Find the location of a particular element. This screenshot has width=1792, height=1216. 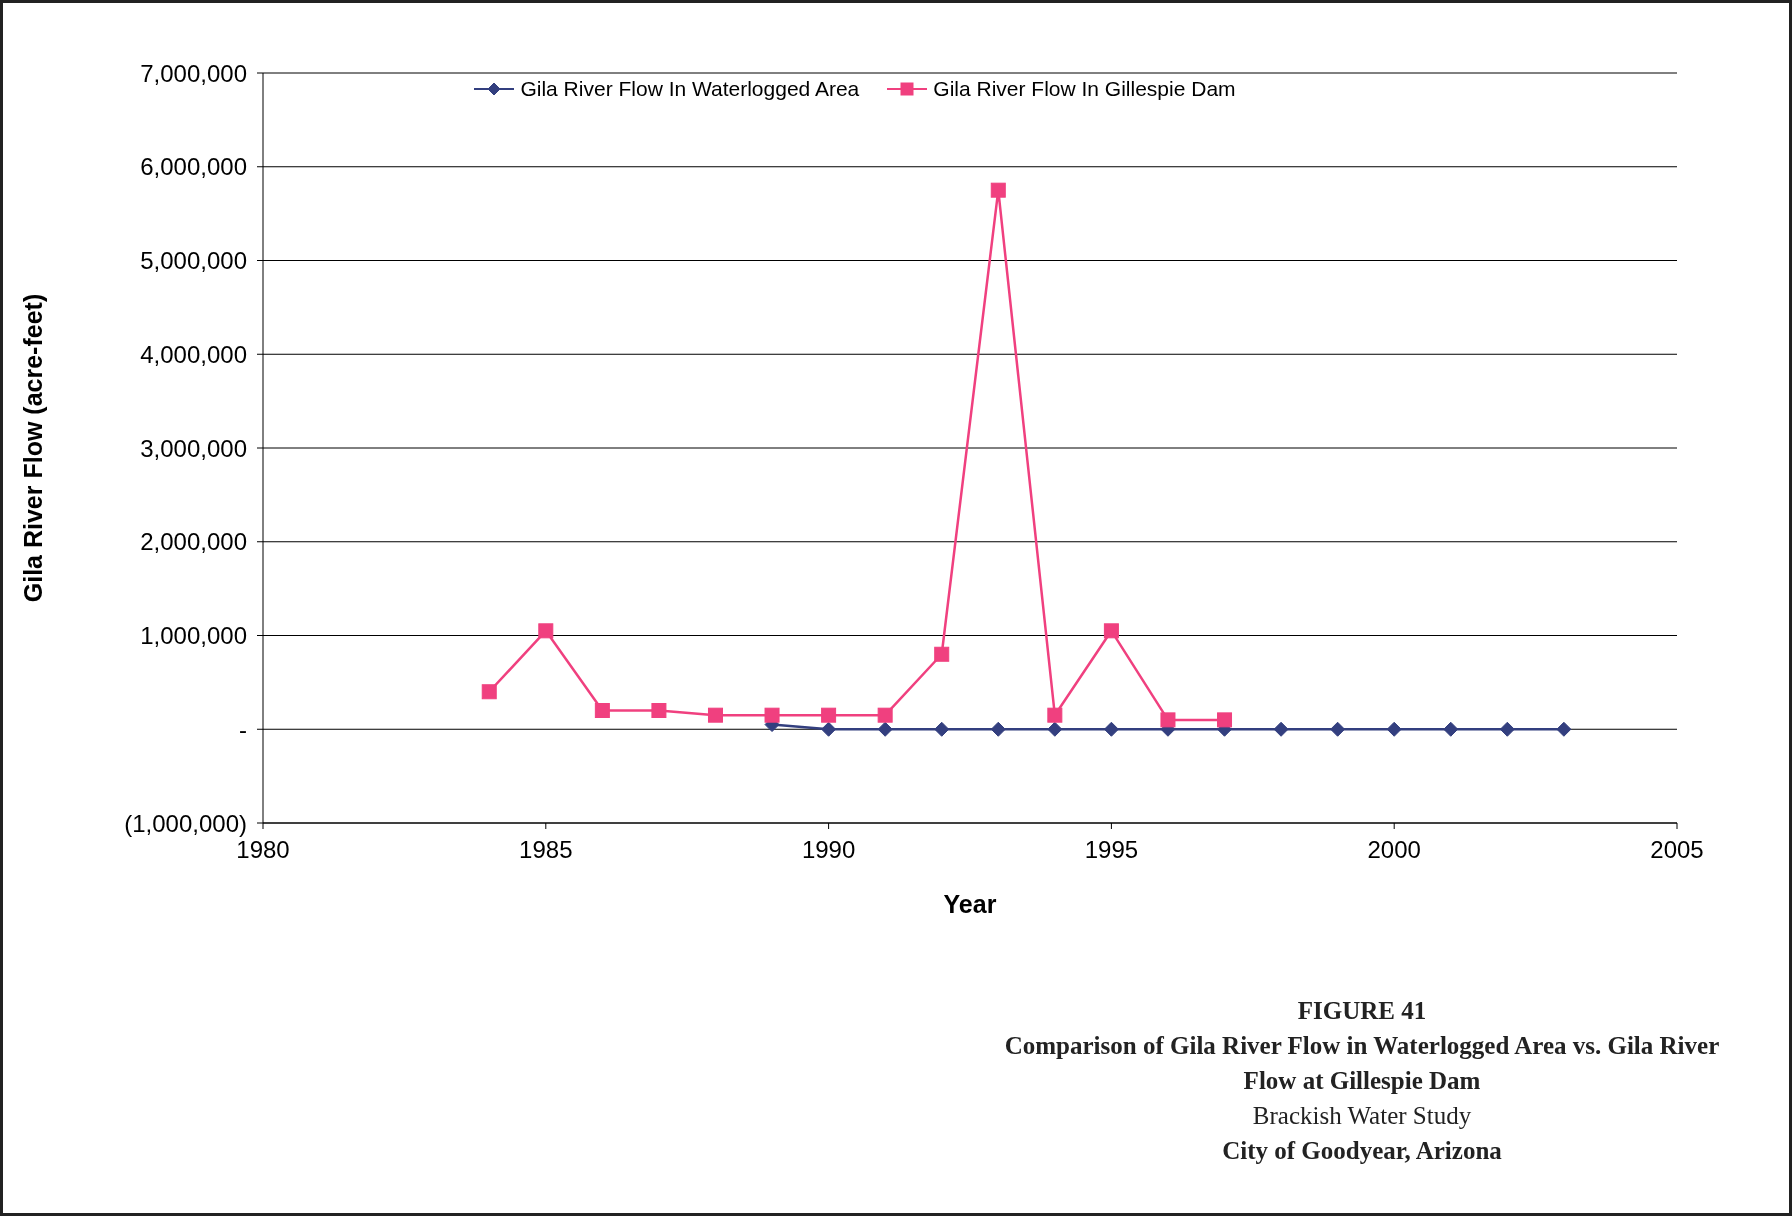

y-tick-label: 7,000,000 is located at coordinates (193, 73).